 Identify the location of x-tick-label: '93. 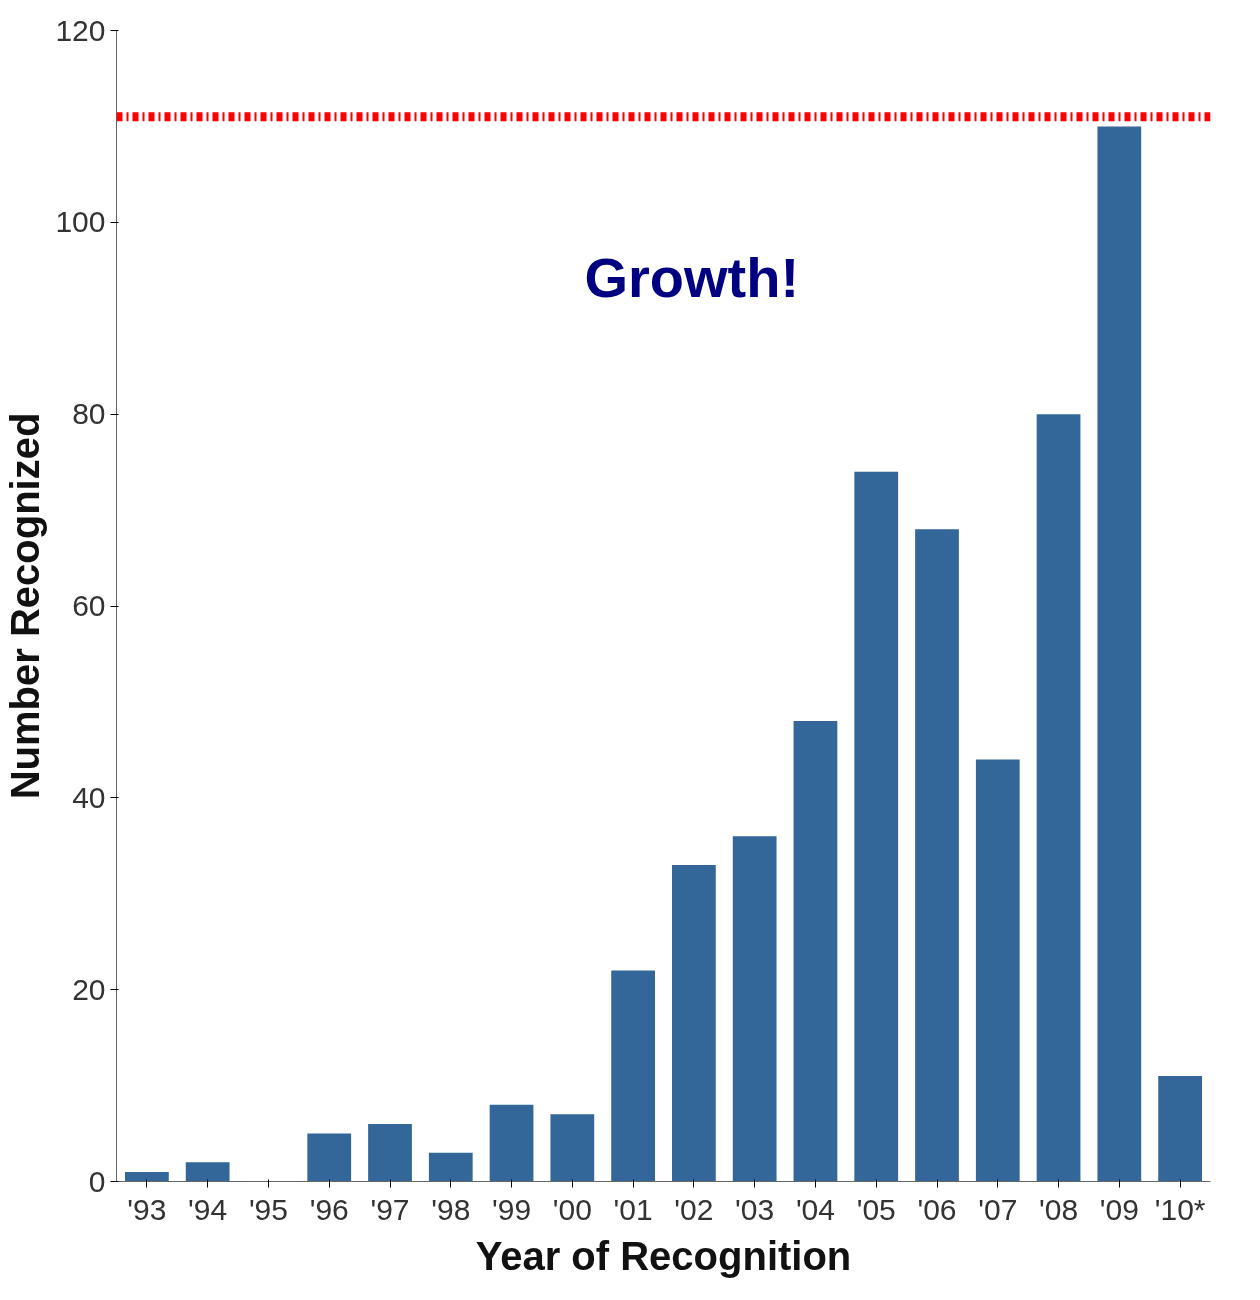
(147, 1209).